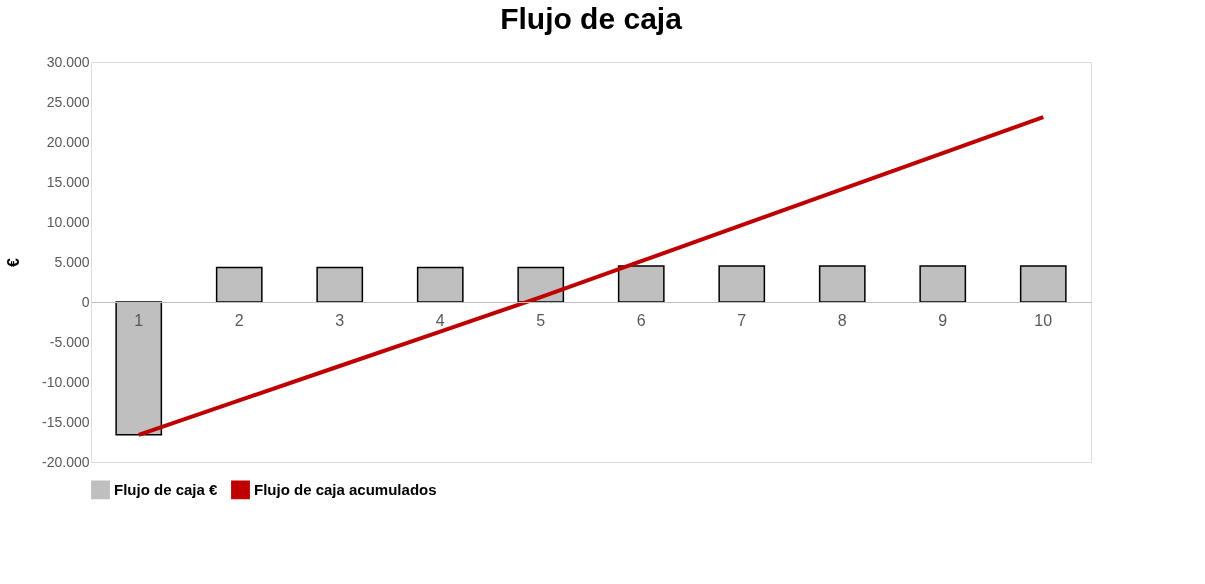 Image resolution: width=1205 pixels, height=584 pixels. Describe the element at coordinates (345, 489) in the screenshot. I see `legend-label: Flujo de caja acumulados` at that location.